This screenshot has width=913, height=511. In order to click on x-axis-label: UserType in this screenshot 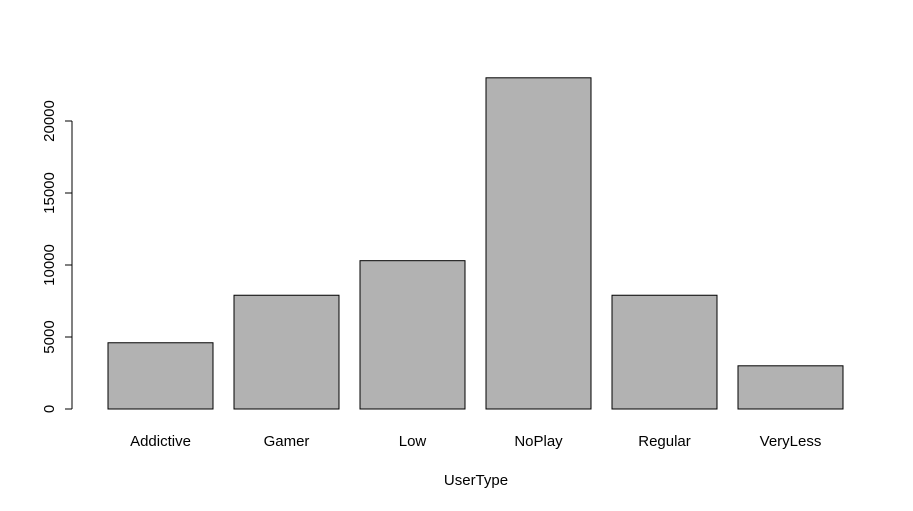, I will do `click(476, 480)`.